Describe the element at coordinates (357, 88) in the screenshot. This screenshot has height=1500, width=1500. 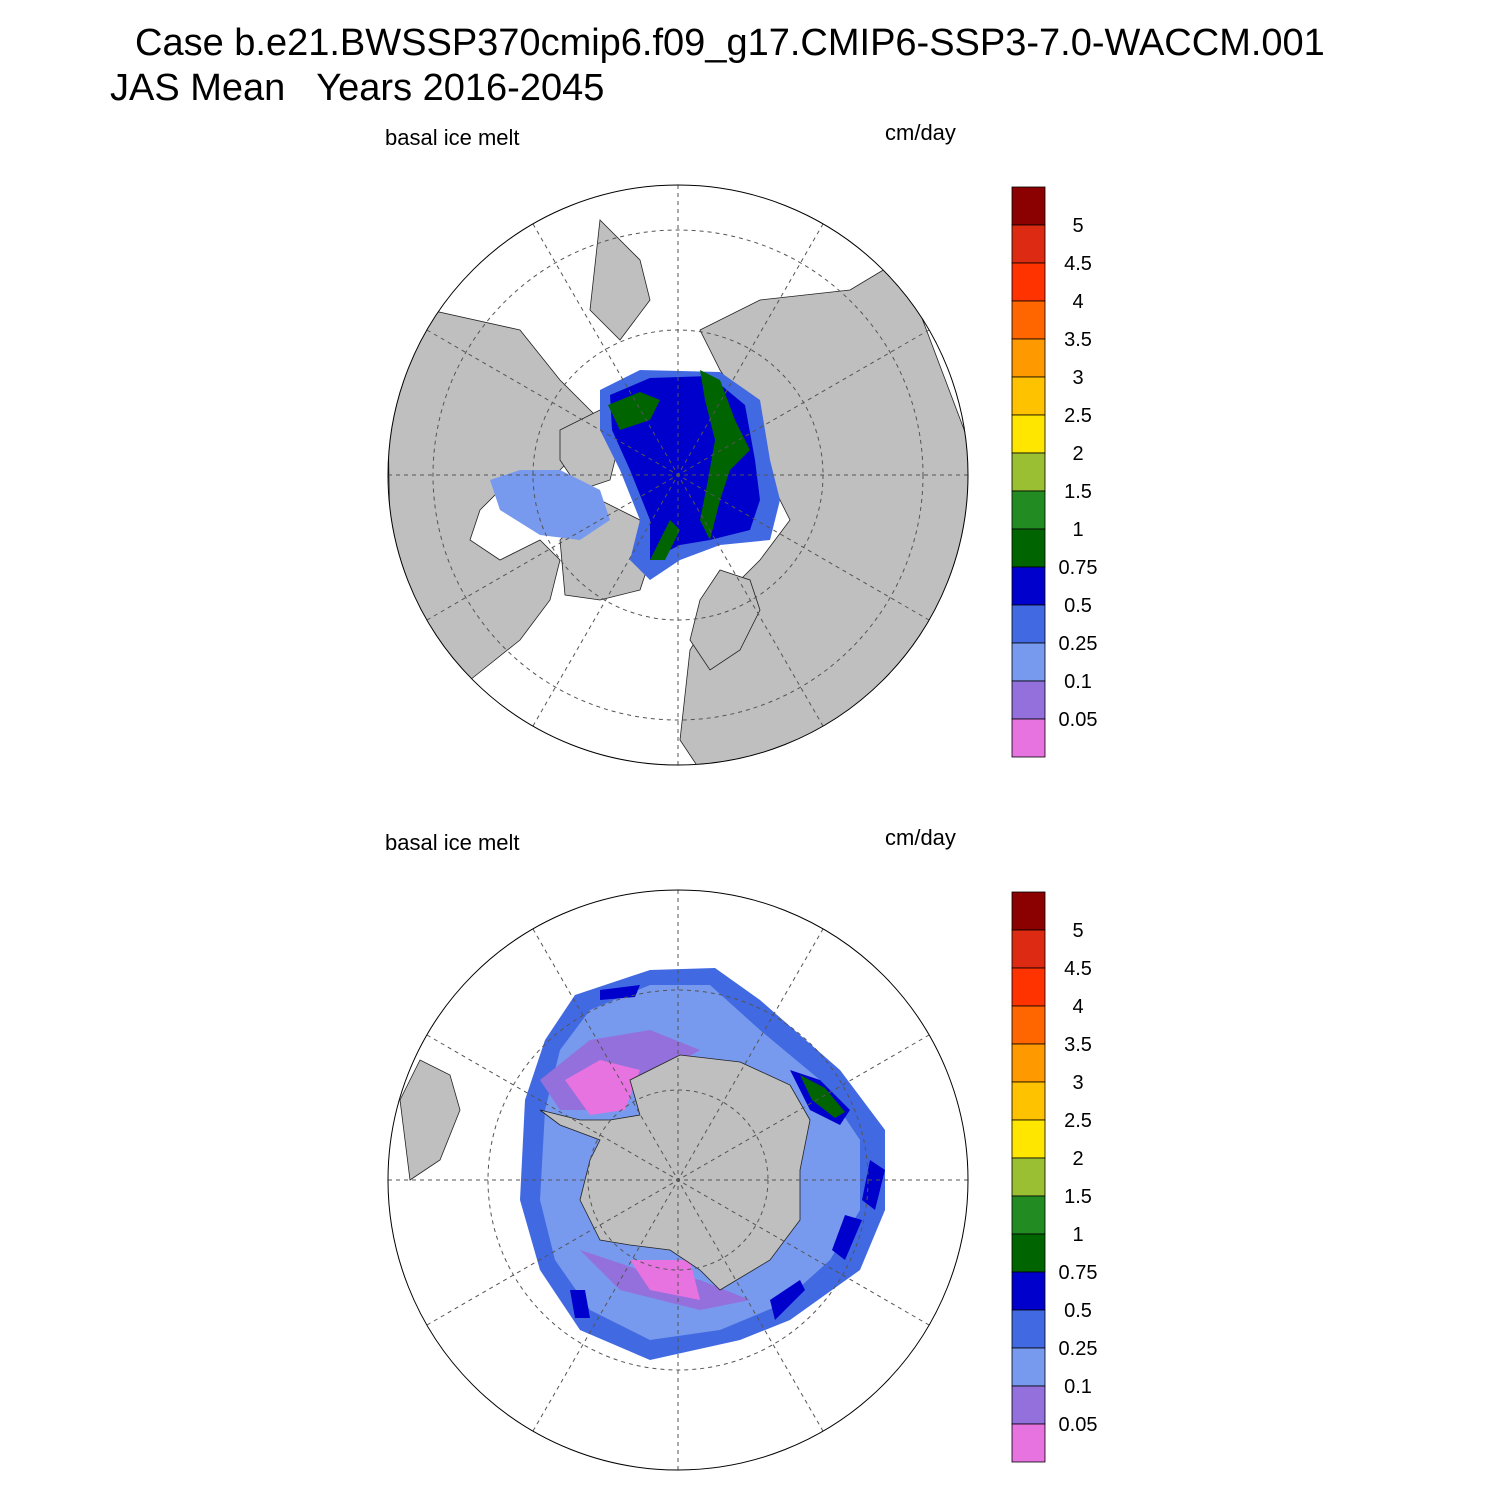
I see `figure-subtitle: JAS Mean Years 2016-2045` at that location.